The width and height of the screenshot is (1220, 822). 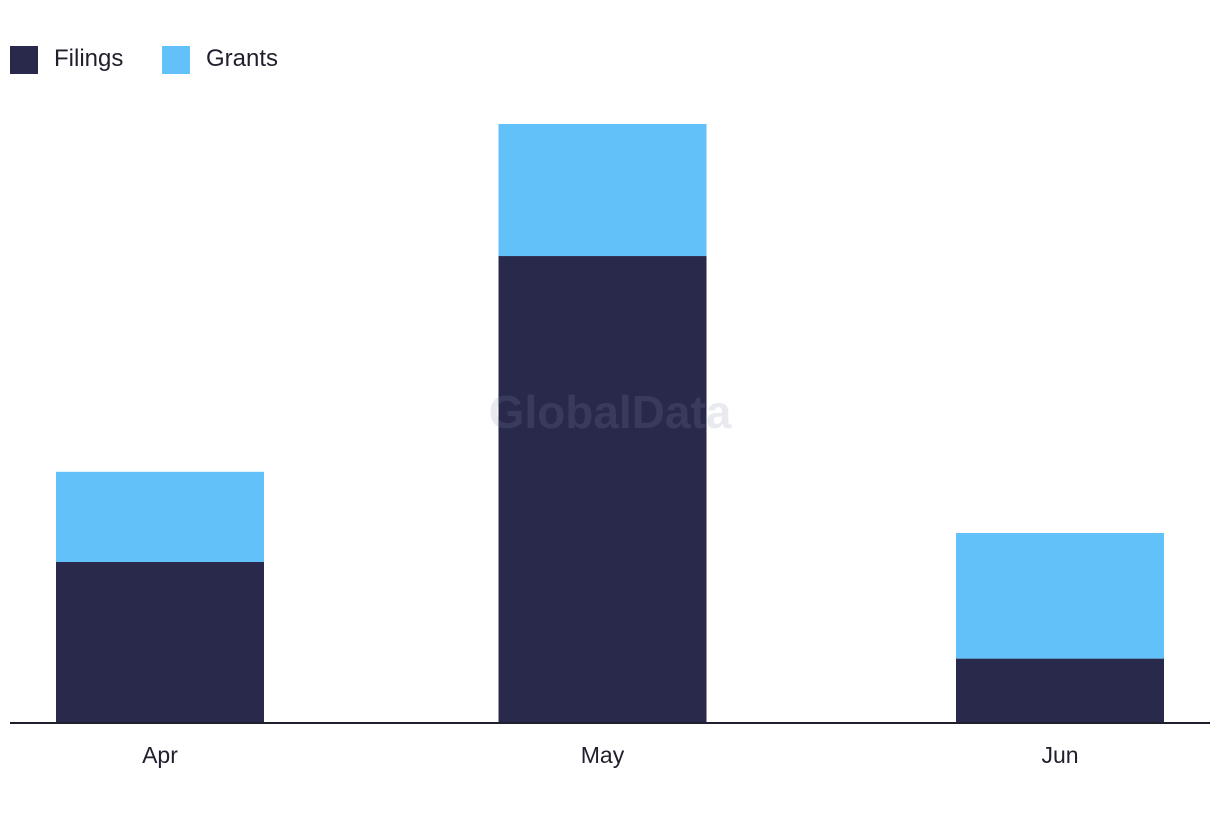 What do you see at coordinates (144, 59) in the screenshot?
I see `legend: Filings Grants` at bounding box center [144, 59].